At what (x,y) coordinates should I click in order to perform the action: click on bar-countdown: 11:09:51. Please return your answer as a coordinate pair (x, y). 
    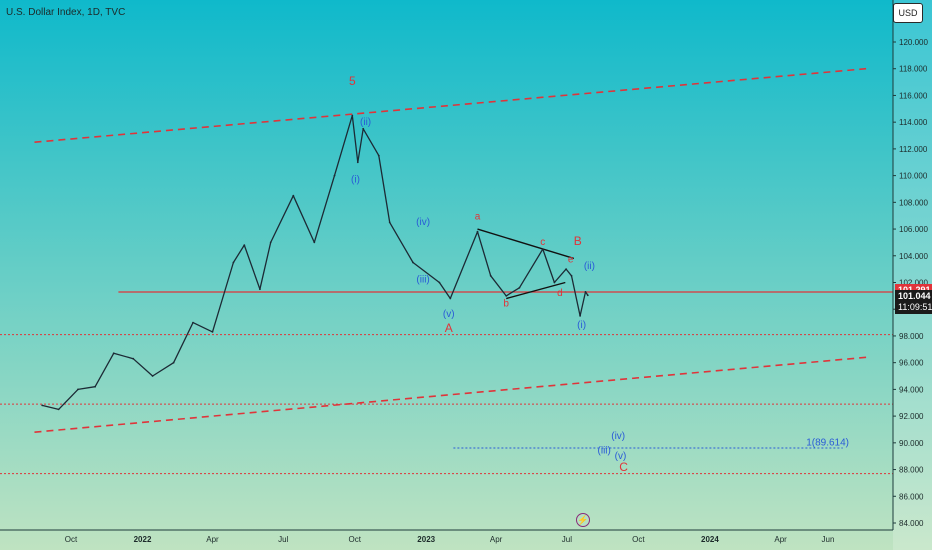
    Looking at the image, I should click on (915, 307).